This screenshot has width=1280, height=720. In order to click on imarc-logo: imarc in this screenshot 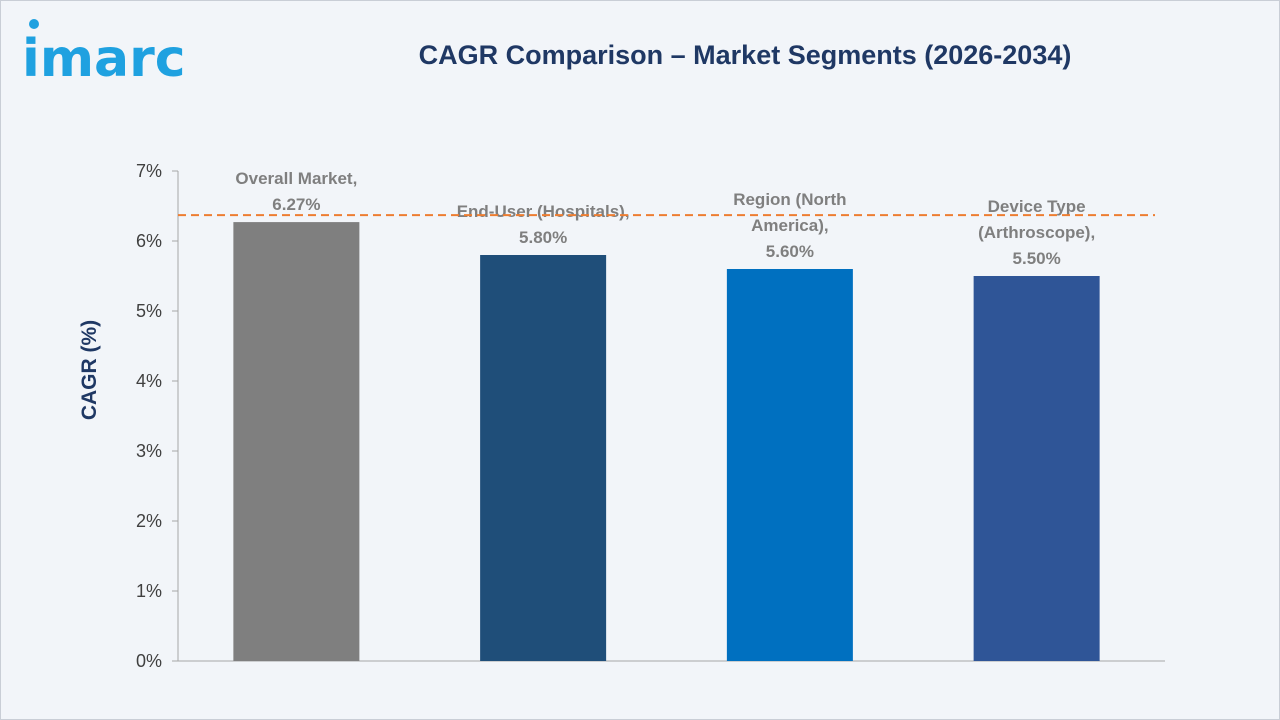, I will do `click(104, 53)`.